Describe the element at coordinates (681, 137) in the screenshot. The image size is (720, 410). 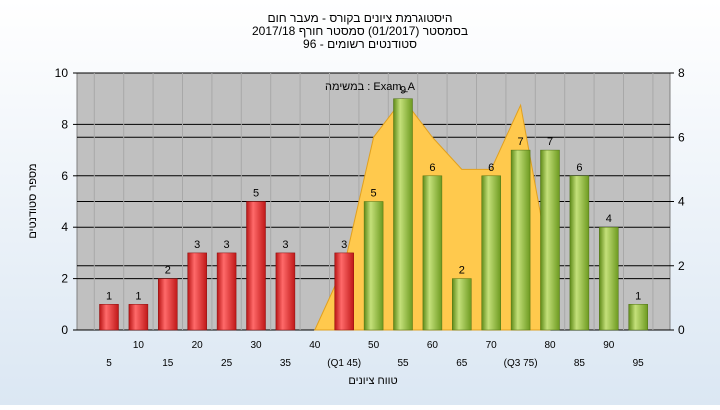
I see `y2-tick-label: 6` at that location.